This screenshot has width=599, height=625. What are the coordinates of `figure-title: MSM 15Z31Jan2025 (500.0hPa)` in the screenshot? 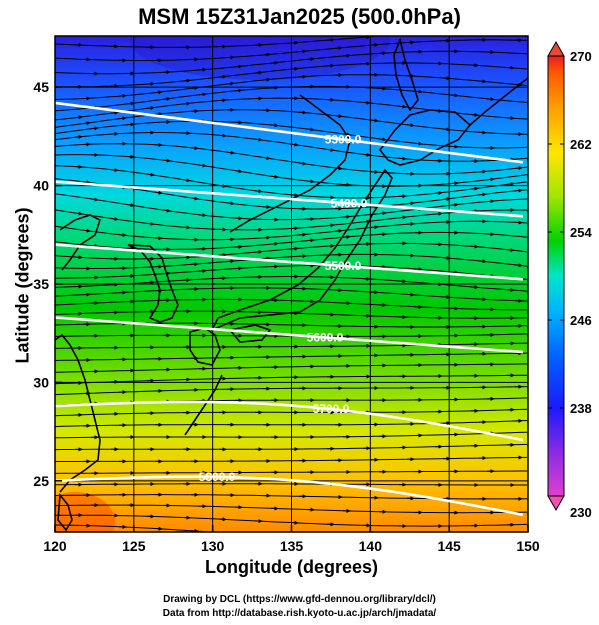 It's located at (299, 16).